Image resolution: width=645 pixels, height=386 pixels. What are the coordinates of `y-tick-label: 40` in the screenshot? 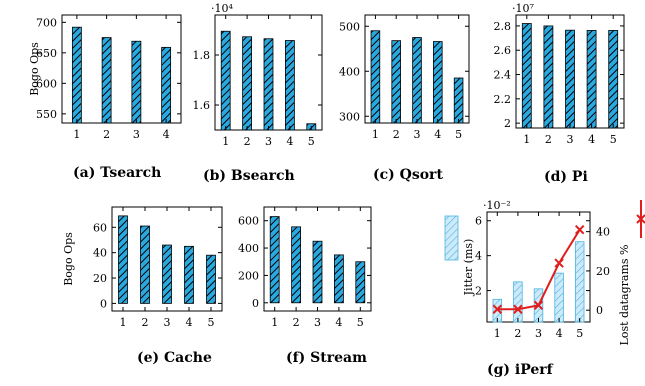 It's located at (100, 253).